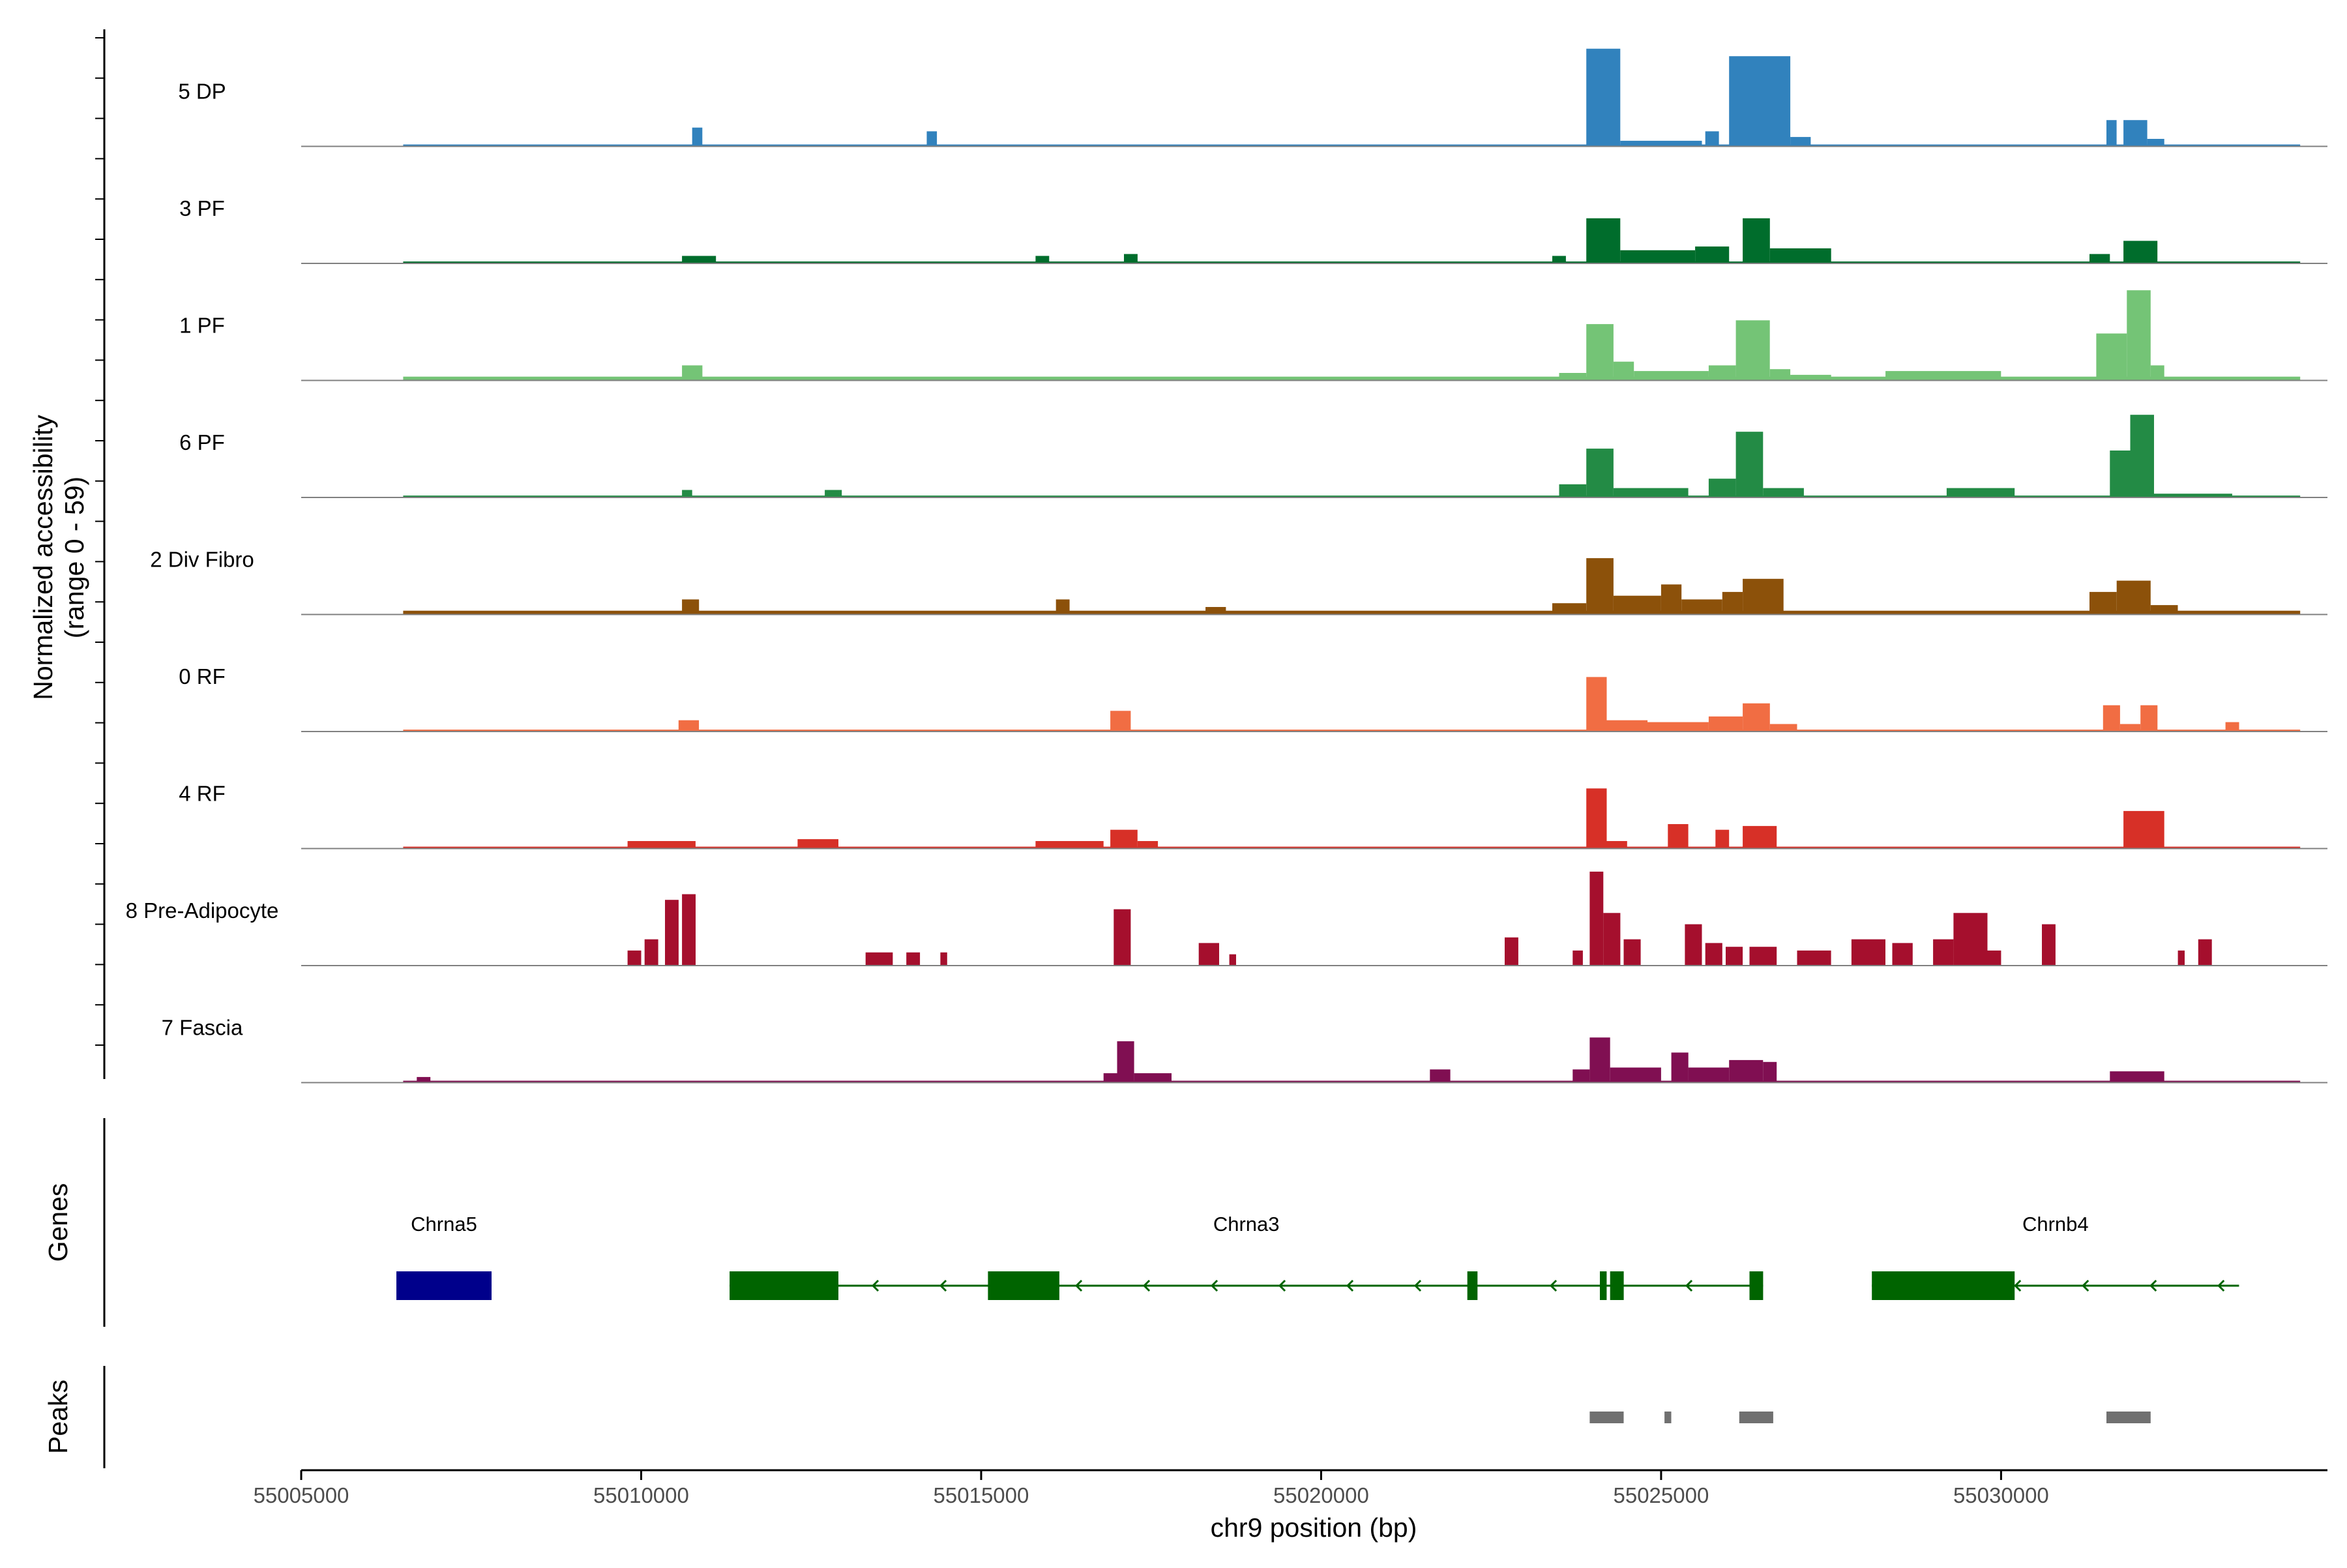 The image size is (2347, 1568). I want to click on track-8-pre-adipocyte: 8 Pre-Adipocyte, so click(1226, 919).